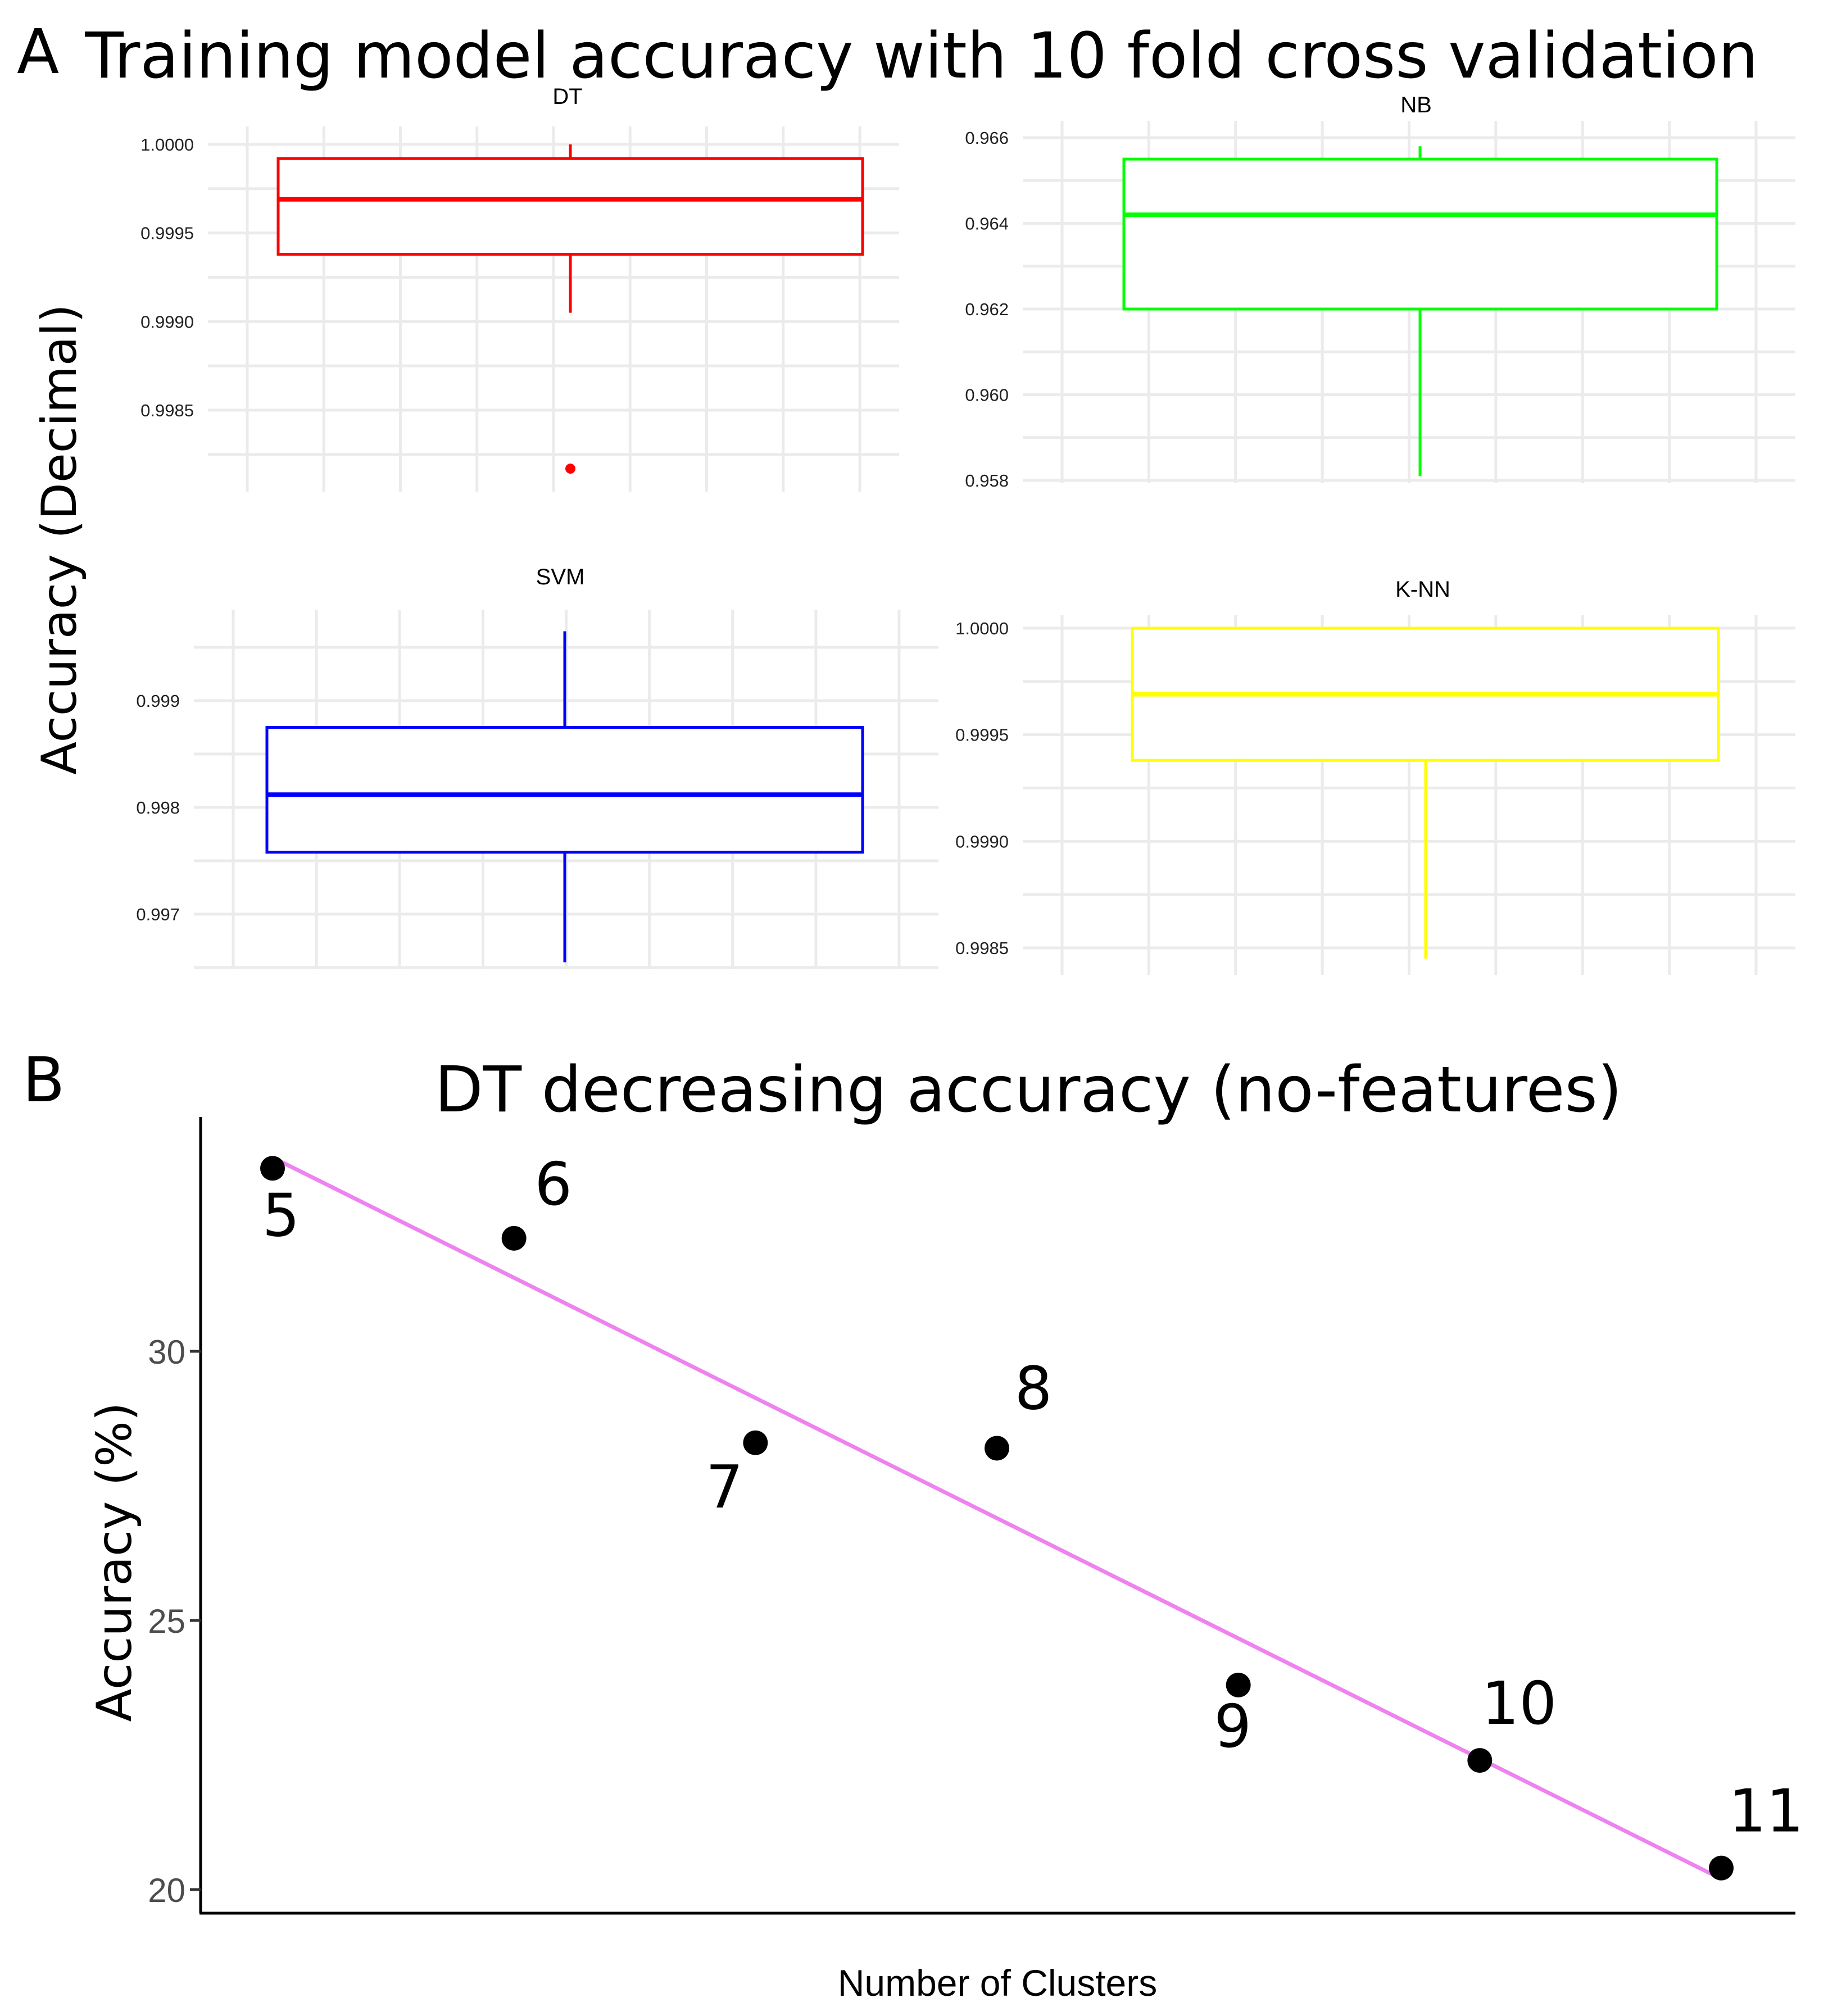 The image size is (1837, 2016). Describe the element at coordinates (1766, 1811) in the screenshot. I see `data-point-label: 11` at that location.